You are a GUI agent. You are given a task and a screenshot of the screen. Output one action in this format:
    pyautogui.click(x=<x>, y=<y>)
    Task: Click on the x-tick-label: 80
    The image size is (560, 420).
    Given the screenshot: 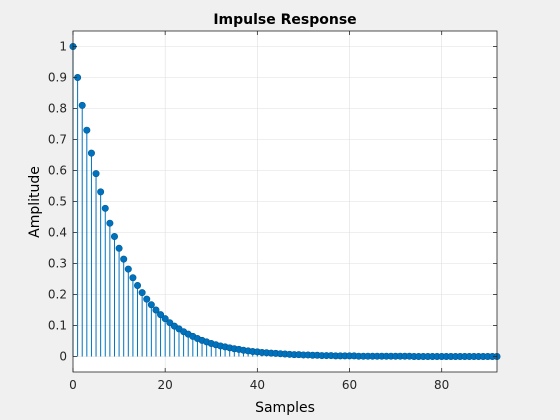 What is the action you would take?
    pyautogui.click(x=441, y=385)
    